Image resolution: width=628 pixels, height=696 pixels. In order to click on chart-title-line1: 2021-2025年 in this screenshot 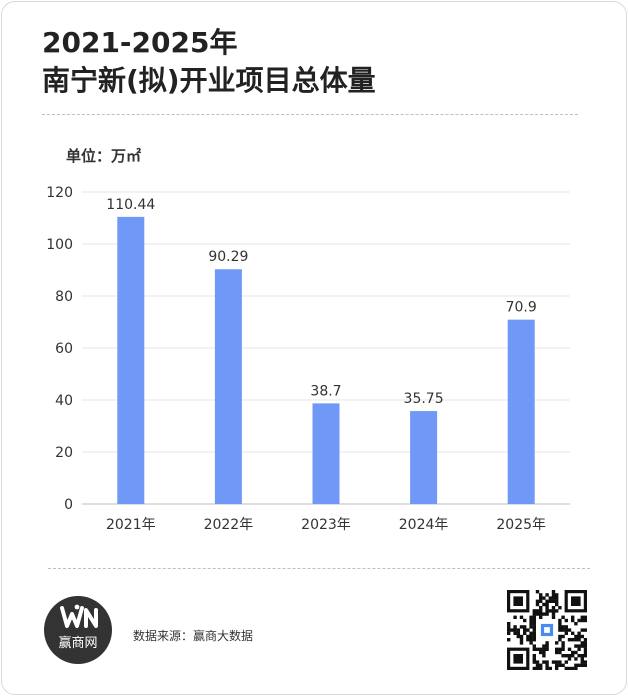, I will do `click(140, 42)`.